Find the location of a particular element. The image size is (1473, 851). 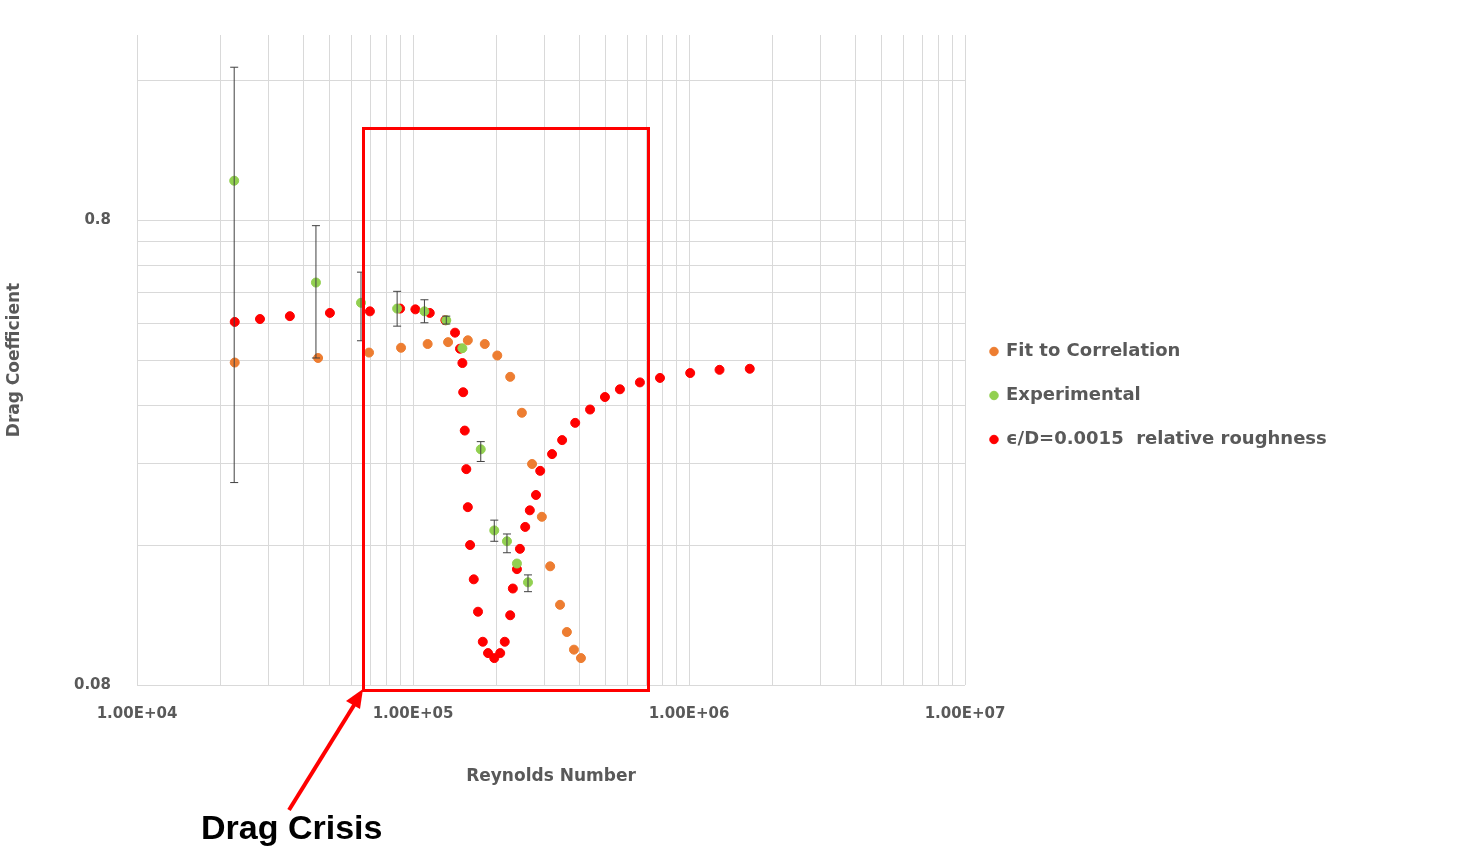

legend-label: Experimental is located at coordinates (1073, 394).